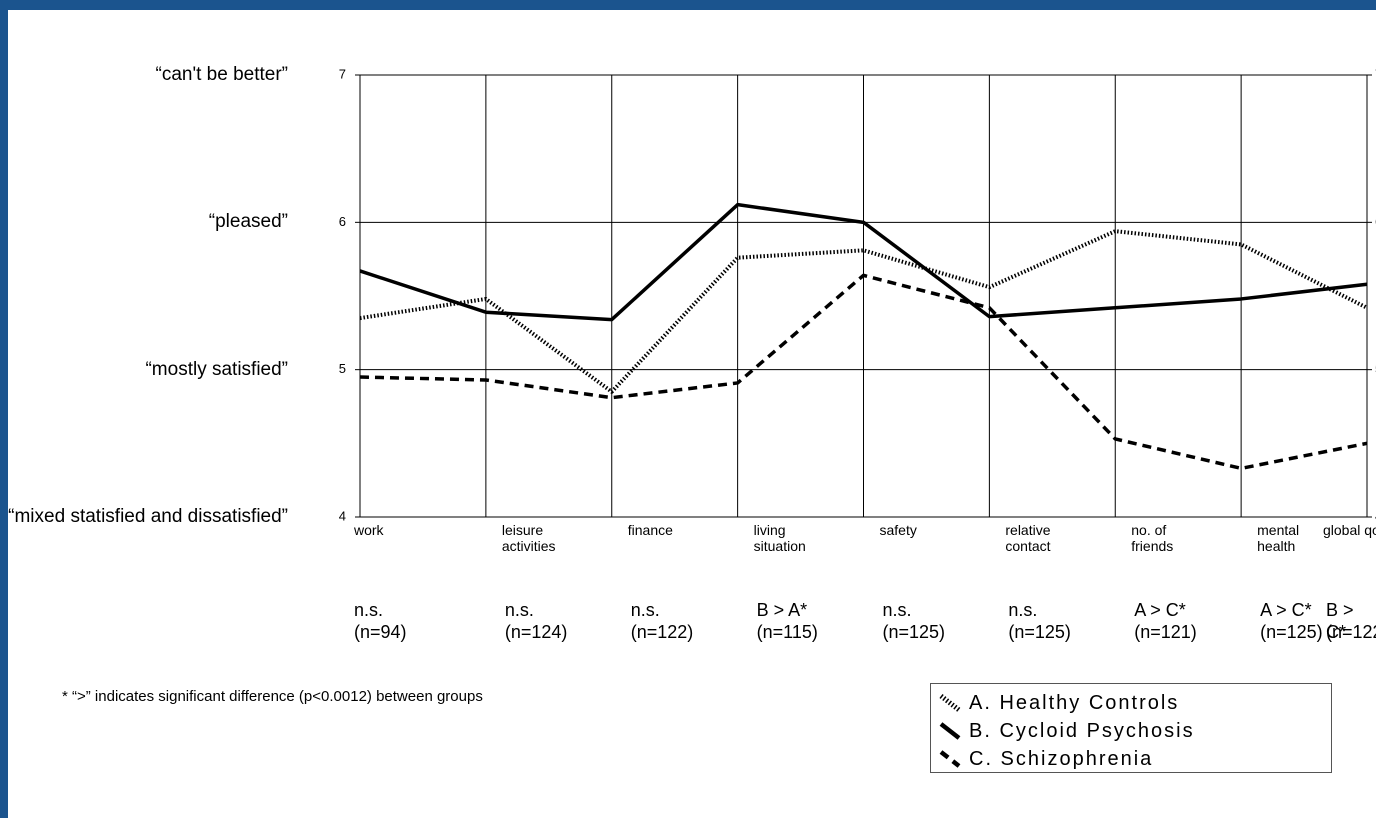  Describe the element at coordinates (787, 632) in the screenshot. I see `sample-size: (n=115)` at that location.